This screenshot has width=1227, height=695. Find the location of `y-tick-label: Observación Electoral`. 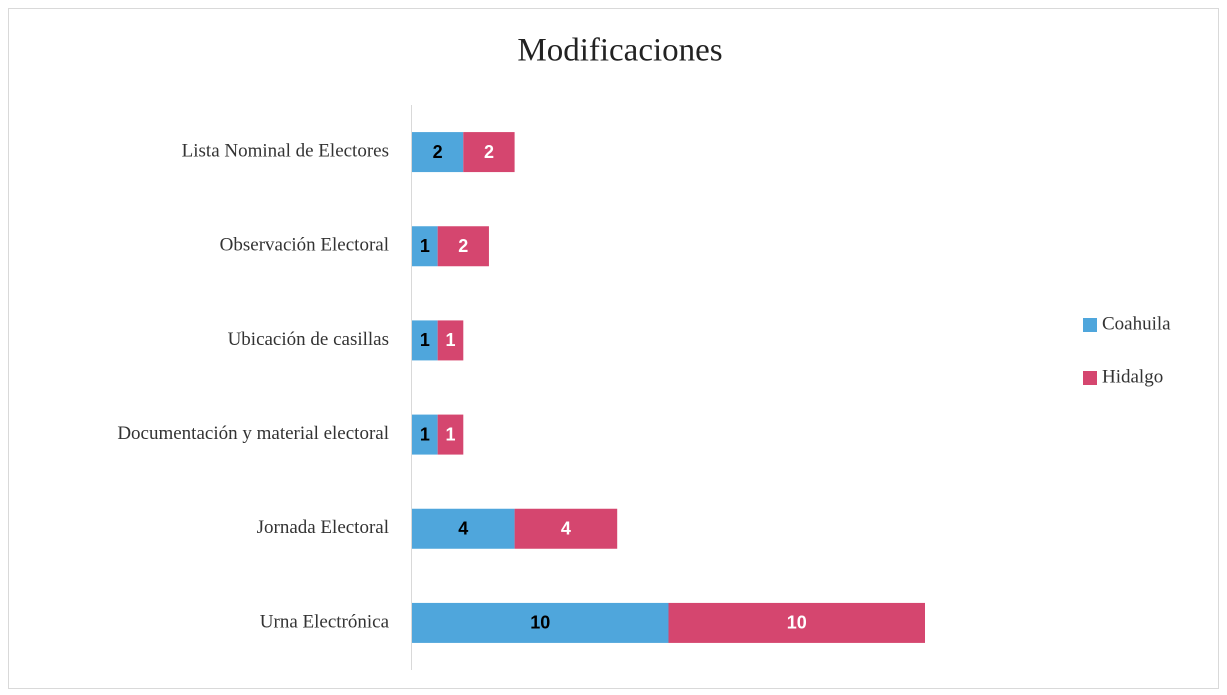

y-tick-label: Observación Electoral is located at coordinates (304, 245).